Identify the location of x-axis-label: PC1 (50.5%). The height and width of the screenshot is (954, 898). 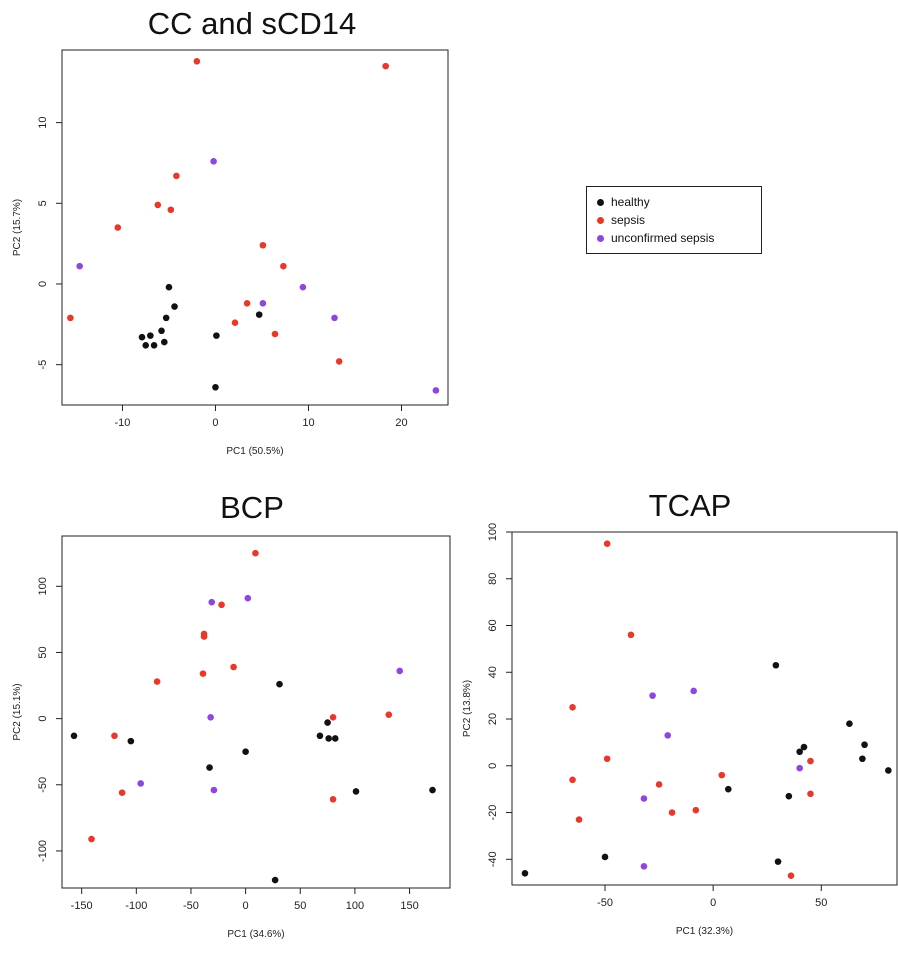
(254, 451).